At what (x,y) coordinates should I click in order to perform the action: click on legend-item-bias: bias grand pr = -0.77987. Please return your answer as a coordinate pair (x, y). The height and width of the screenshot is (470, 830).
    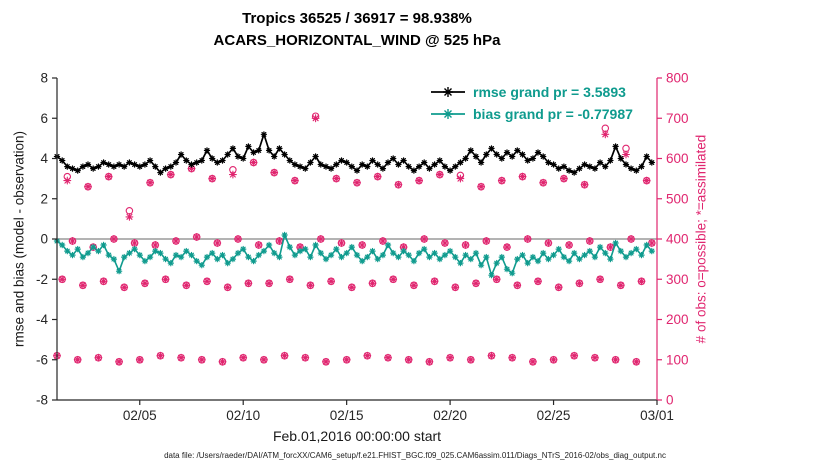
    Looking at the image, I should click on (531, 113).